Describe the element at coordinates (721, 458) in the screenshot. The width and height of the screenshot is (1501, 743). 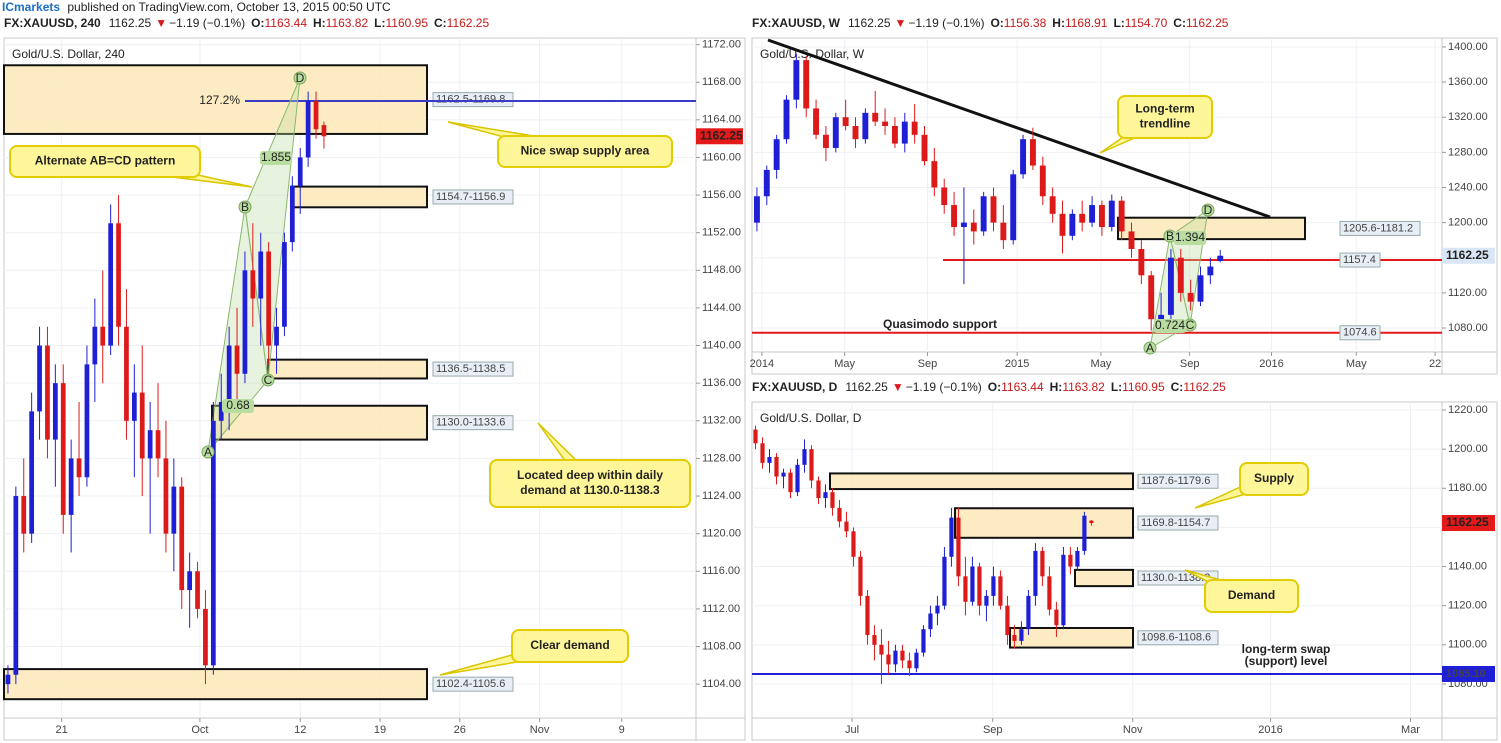
I see `y-tick-label: 1128.00` at that location.